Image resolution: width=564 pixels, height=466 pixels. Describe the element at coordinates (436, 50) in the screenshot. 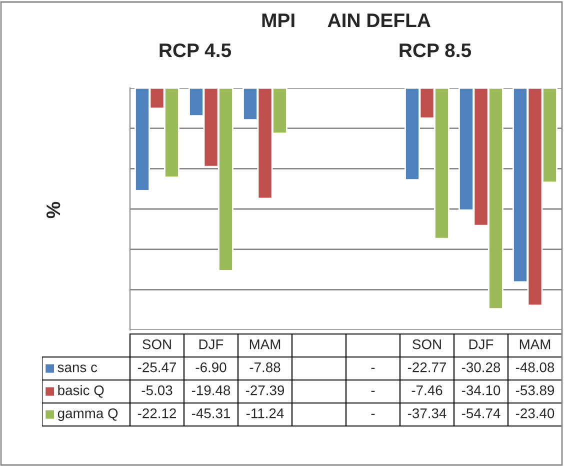

I see `text: RCP 8.5` at that location.